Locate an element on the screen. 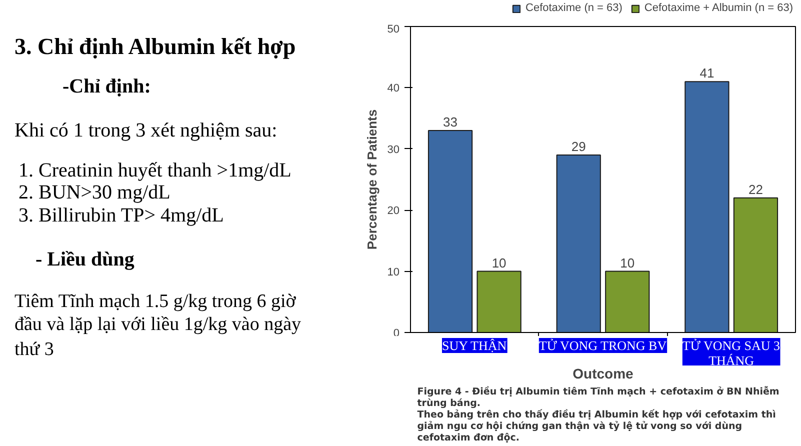 The width and height of the screenshot is (801, 446). data-label: 41 is located at coordinates (707, 73).